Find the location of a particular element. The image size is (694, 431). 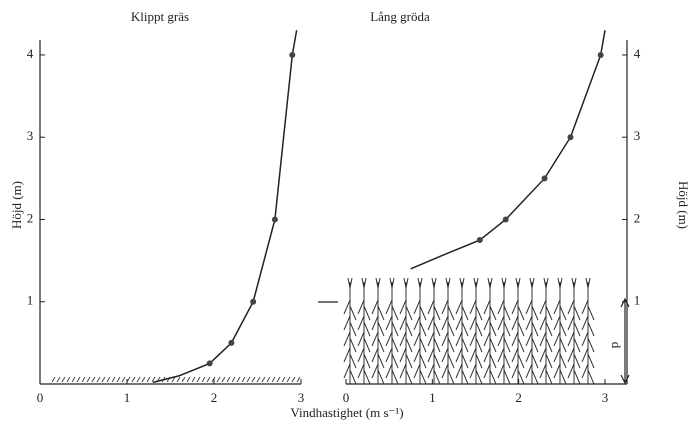

panel-title: Lång gröda is located at coordinates (400, 16).